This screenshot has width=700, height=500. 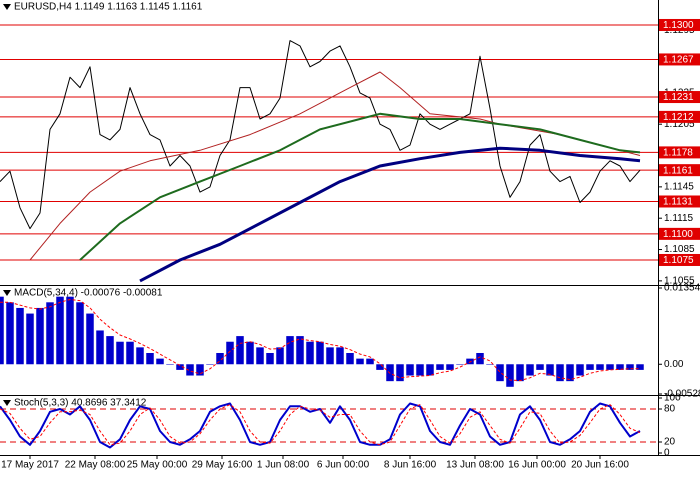 I want to click on x-tick-label: 13 Jun 08:00, so click(x=475, y=465).